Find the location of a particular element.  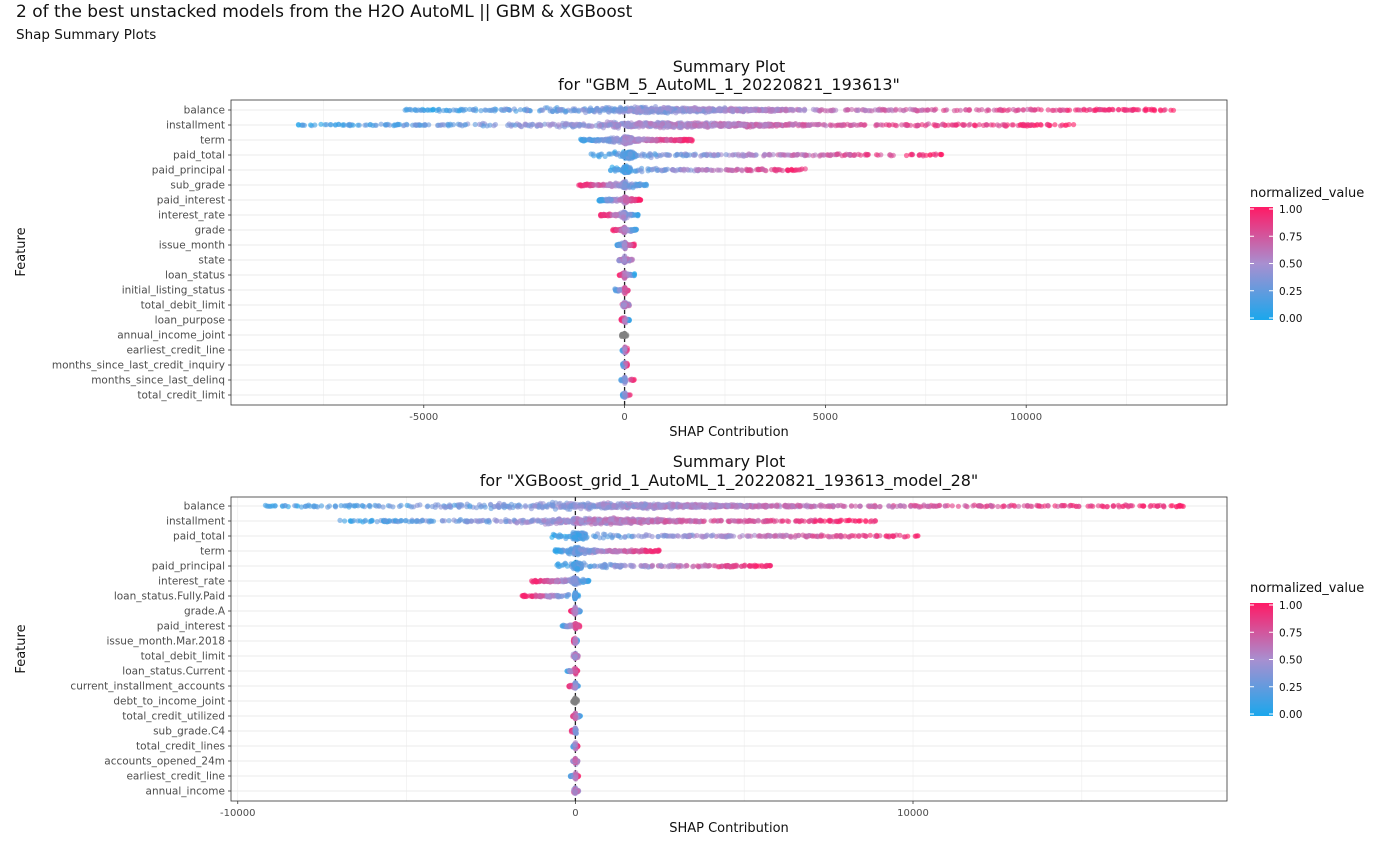

feature-label: loan_purpose is located at coordinates (190, 321).